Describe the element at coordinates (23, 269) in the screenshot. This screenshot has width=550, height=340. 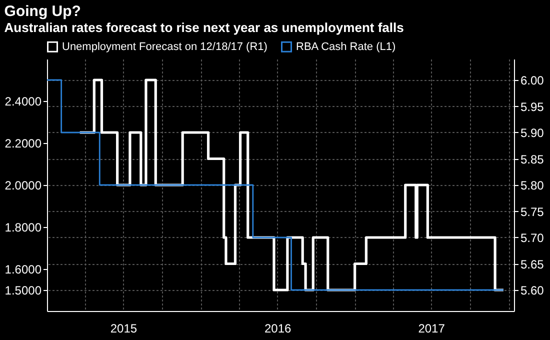
I see `y-tick-label: 1.6000` at that location.